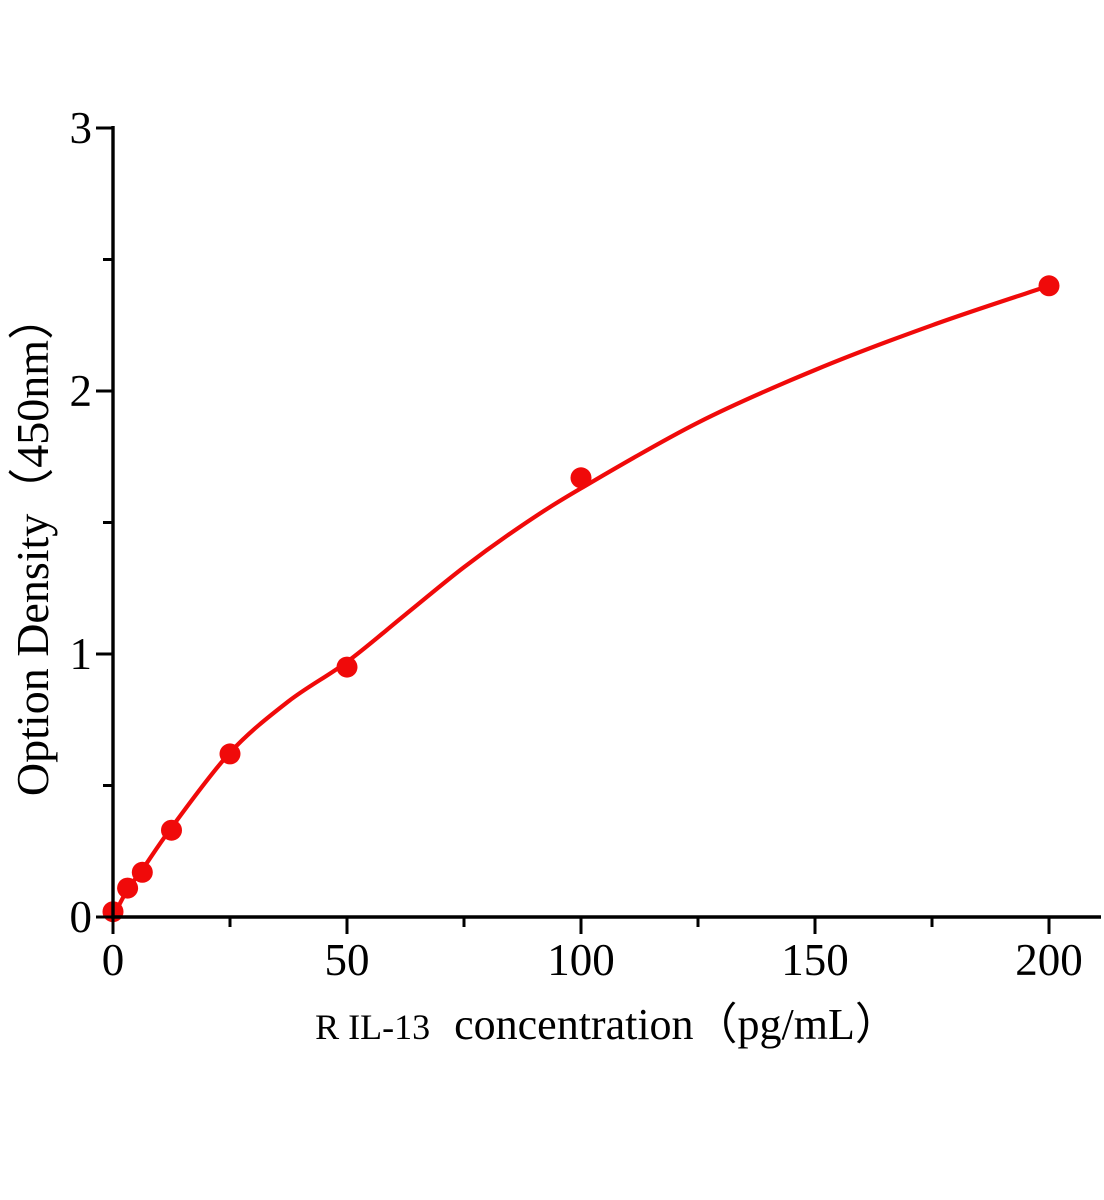 The width and height of the screenshot is (1104, 1200). I want to click on y-axis-title: Option Density（450nm）, so click(32, 545).